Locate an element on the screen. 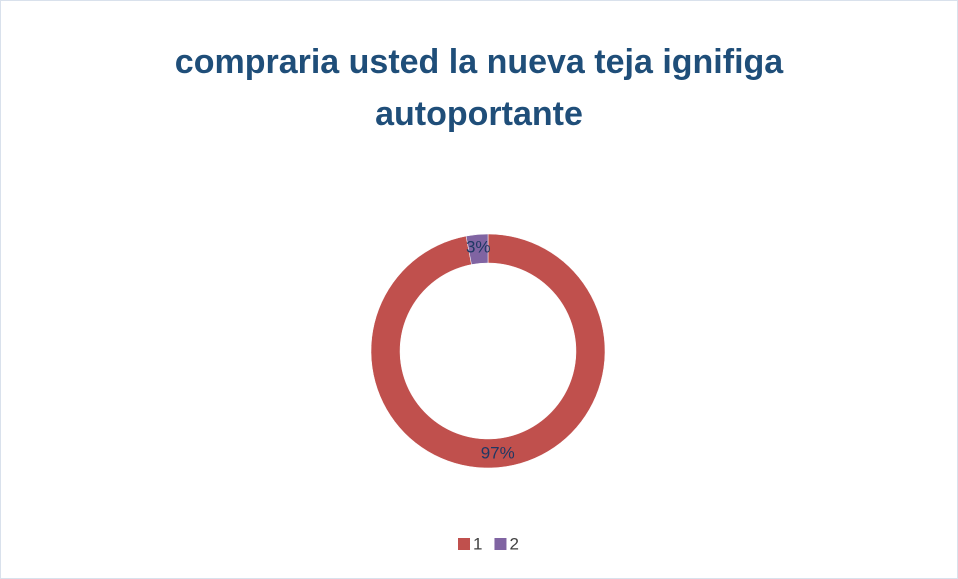 The image size is (958, 579). data-label: 97% is located at coordinates (498, 453).